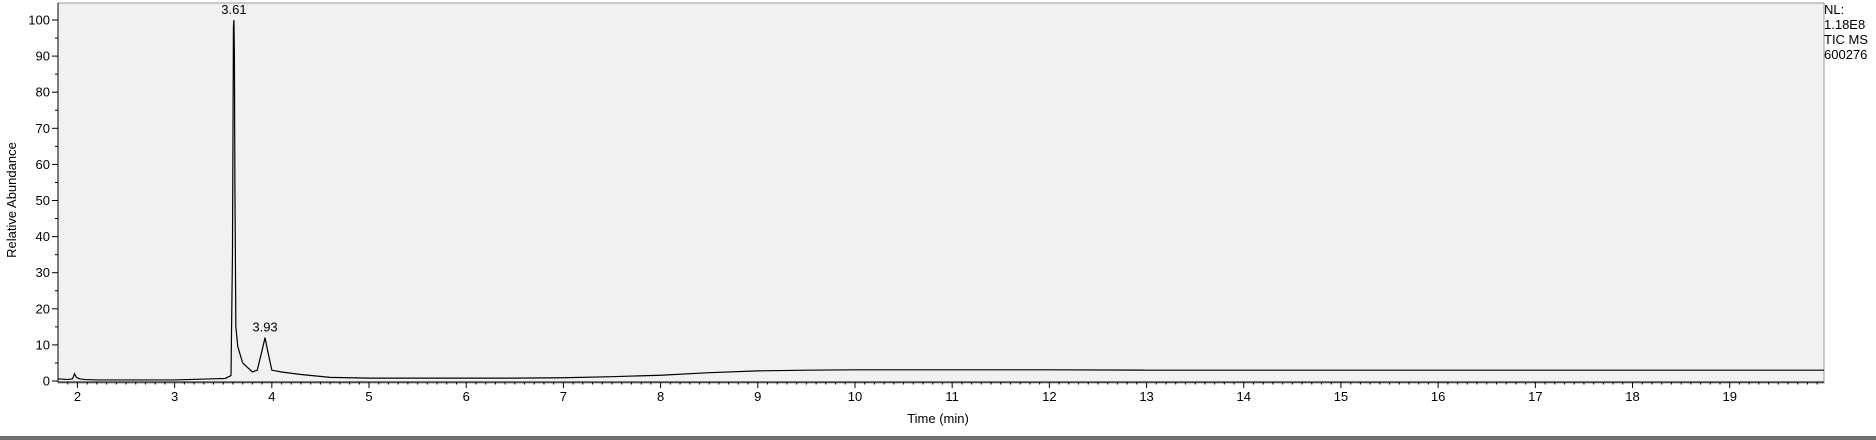  What do you see at coordinates (757, 396) in the screenshot?
I see `x-tick-label: 9` at bounding box center [757, 396].